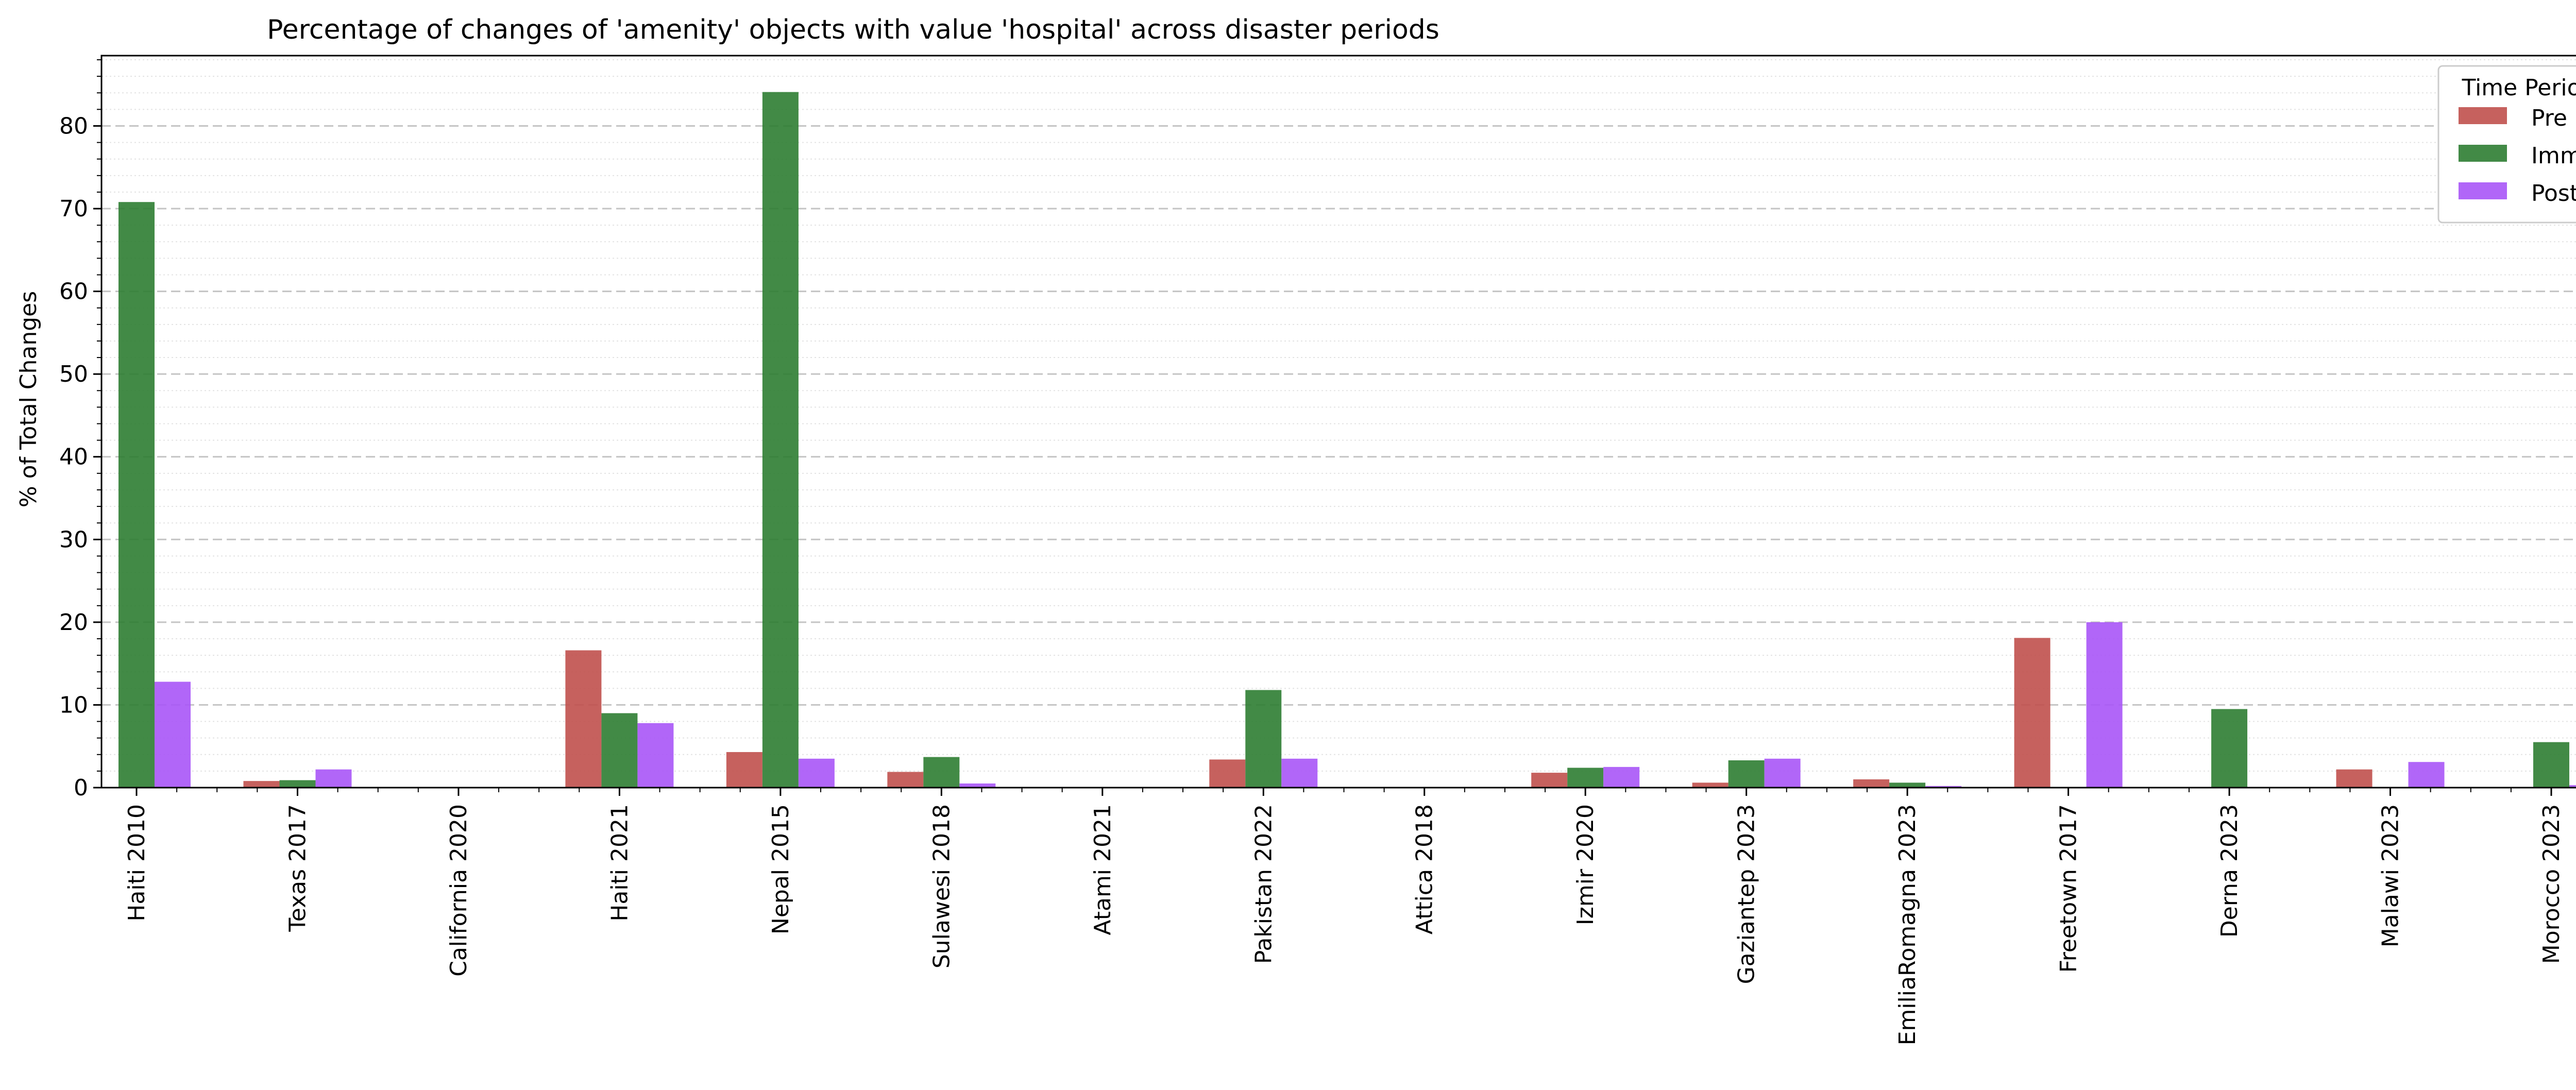 The height and width of the screenshot is (1090, 2576). What do you see at coordinates (2483, 154) in the screenshot?
I see `legend-swatch-imm` at bounding box center [2483, 154].